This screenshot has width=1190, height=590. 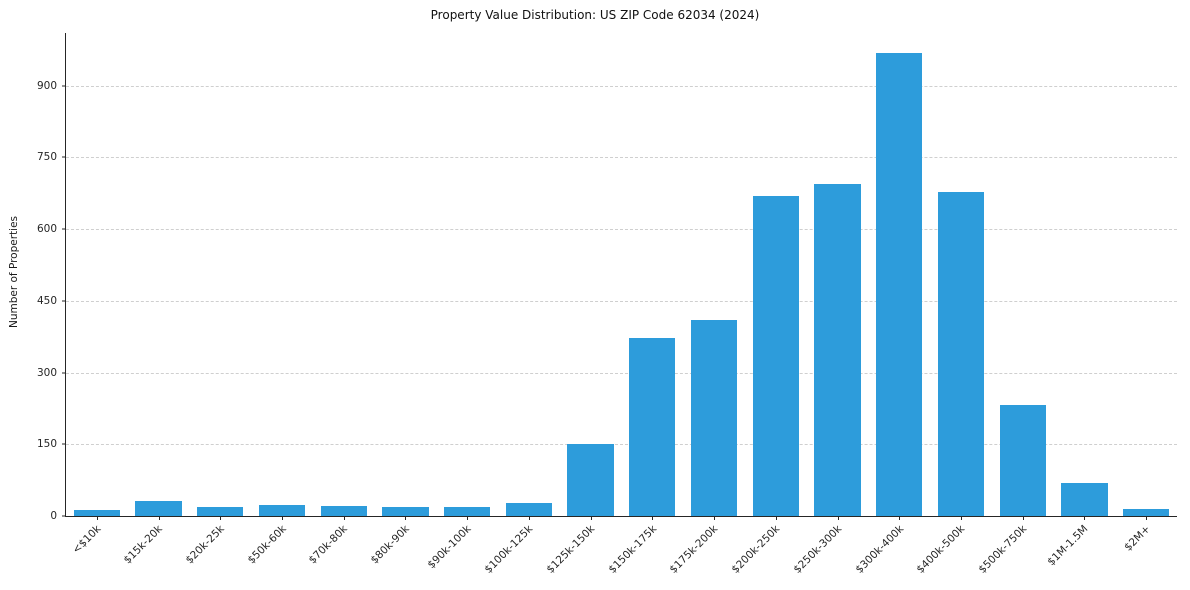 What do you see at coordinates (46, 300) in the screenshot?
I see `y-tick-label: 450` at bounding box center [46, 300].